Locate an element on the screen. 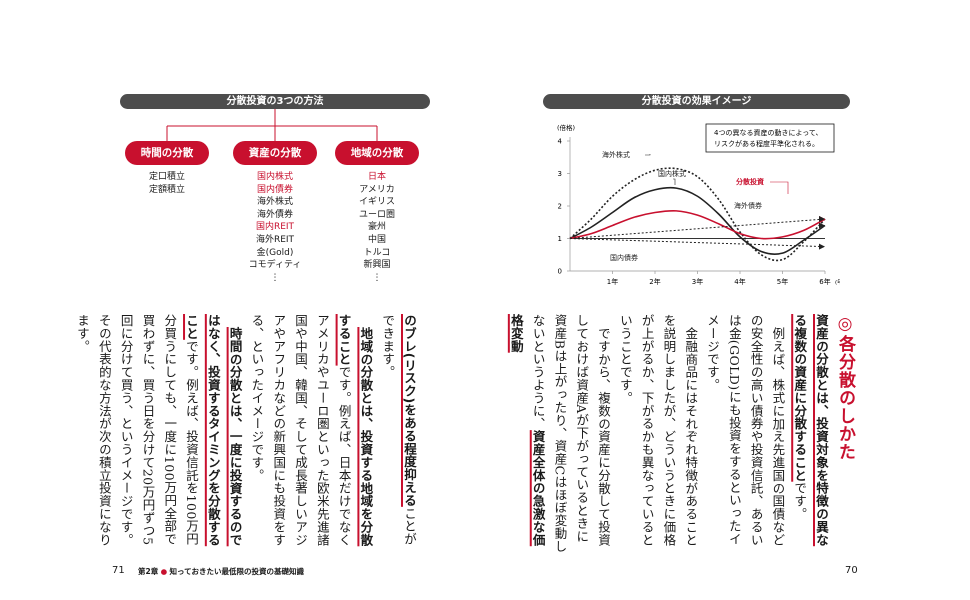 The width and height of the screenshot is (970, 600). asset-def: 資産の分散とは、投資対象を特徴の異なる複数の資産に分散すること is located at coordinates (810, 430).